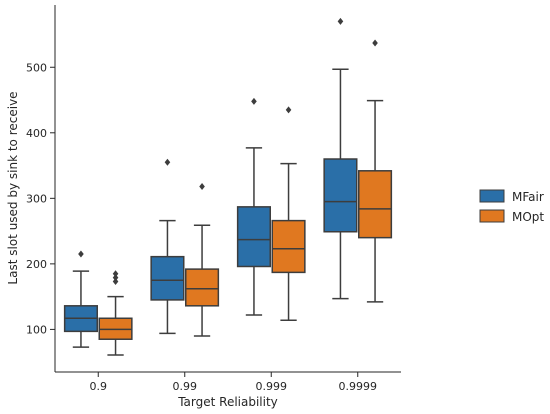 This screenshot has width=550, height=414. What do you see at coordinates (202, 260) in the screenshot?
I see `box-mopt-0.99` at bounding box center [202, 260].